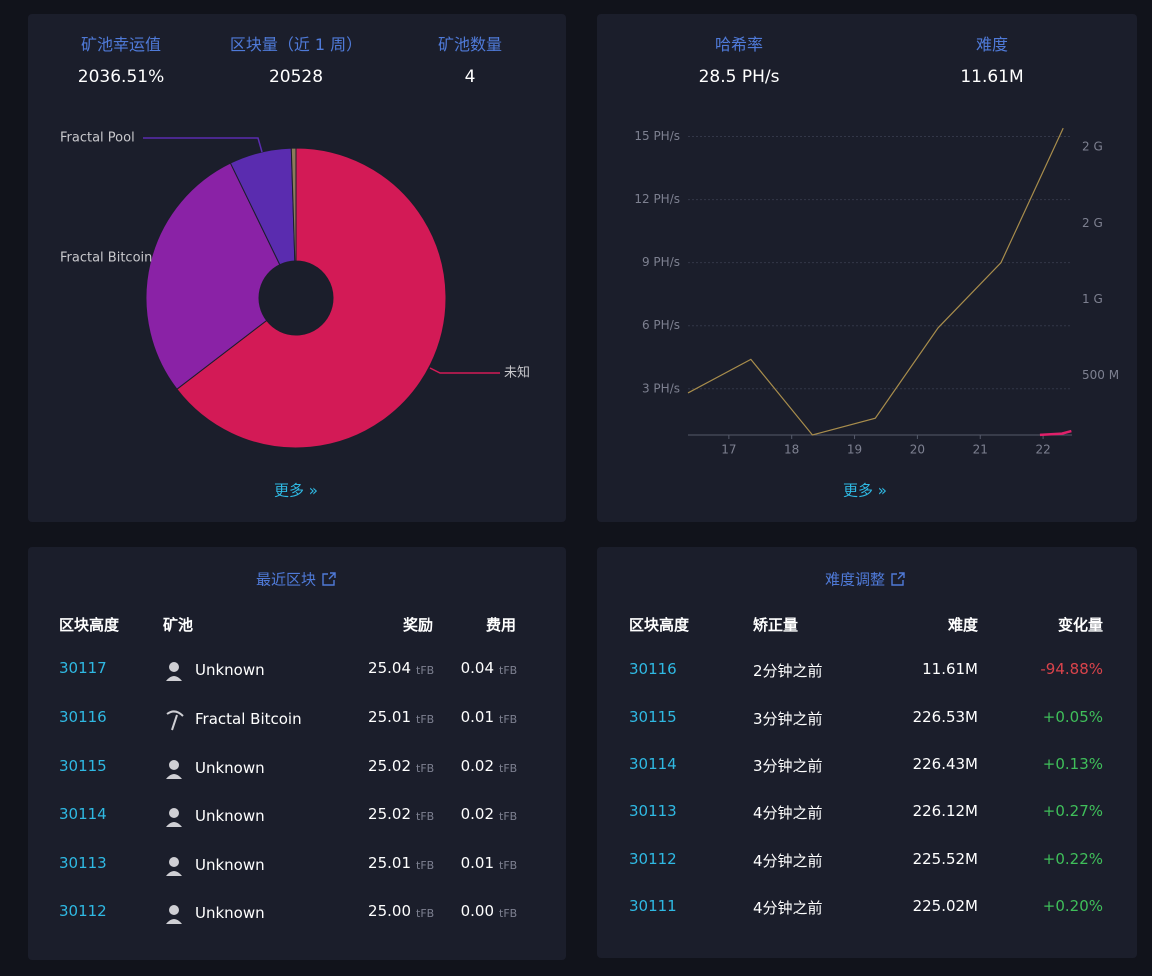  I want to click on y-tick-label: 9 PH/s, so click(661, 262).